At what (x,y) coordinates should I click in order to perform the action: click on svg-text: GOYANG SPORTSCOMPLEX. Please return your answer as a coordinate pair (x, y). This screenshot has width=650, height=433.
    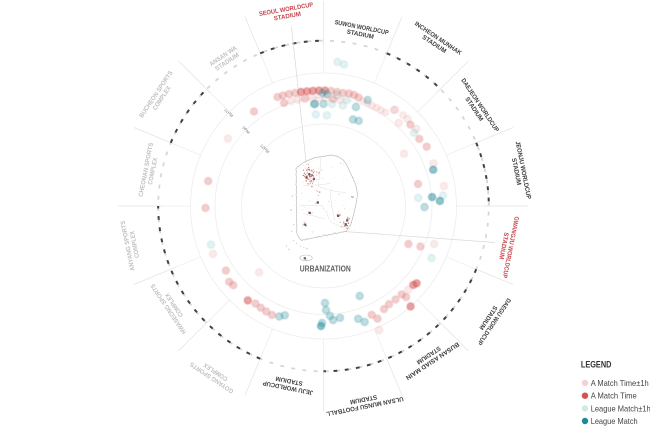
    Looking at the image, I should click on (214, 375).